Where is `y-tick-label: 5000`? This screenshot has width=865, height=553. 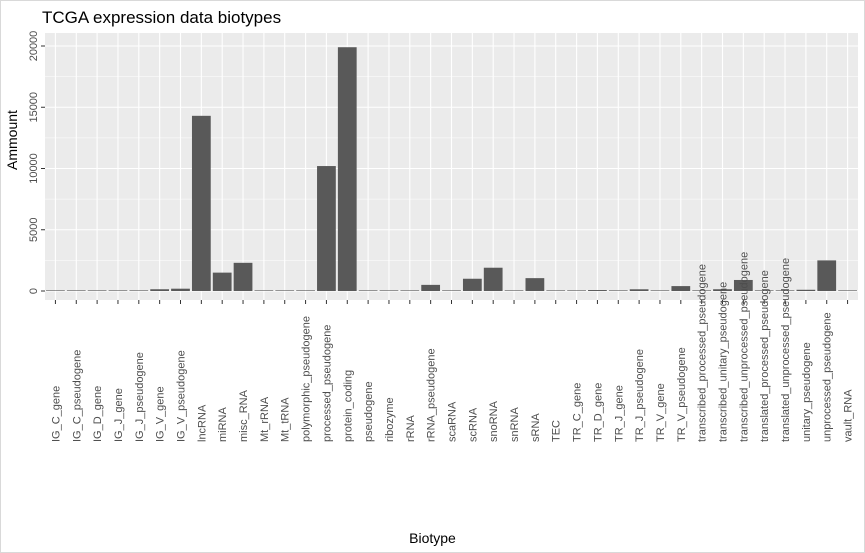 y-tick-label: 5000 is located at coordinates (34, 230).